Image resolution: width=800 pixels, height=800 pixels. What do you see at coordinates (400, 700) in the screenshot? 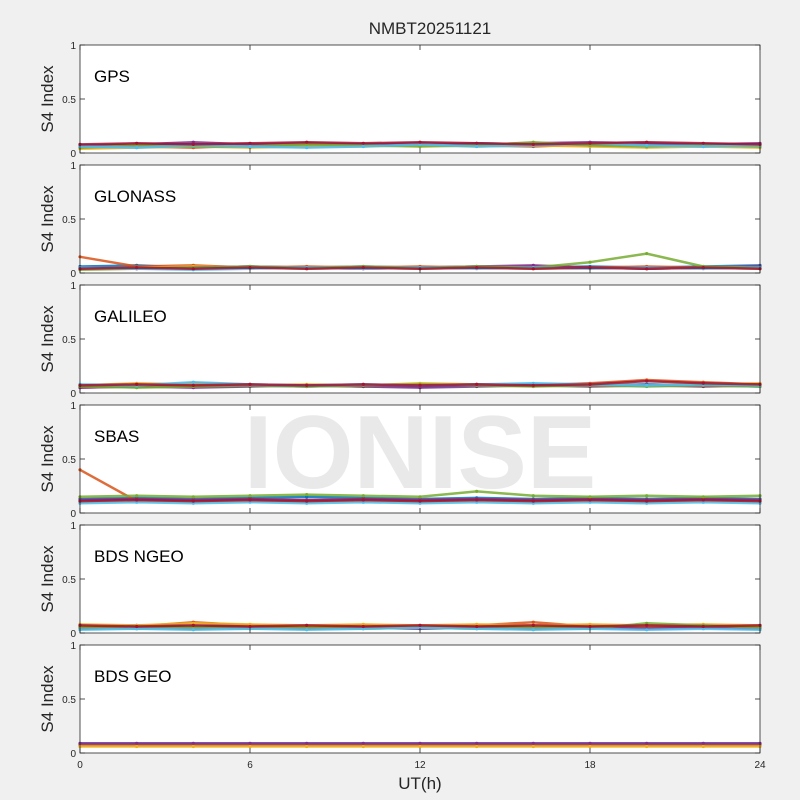
I see `panel-5: 0 0.5 1 BDS GEO S4 Index` at bounding box center [400, 700].